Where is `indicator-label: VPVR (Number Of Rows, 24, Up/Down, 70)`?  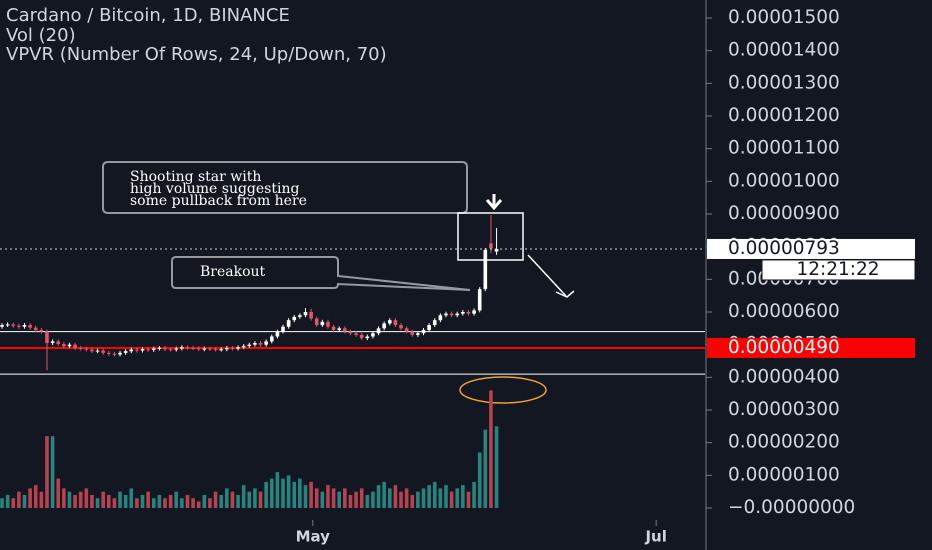 indicator-label: VPVR (Number Of Rows, 24, Up/Down, 70) is located at coordinates (196, 54).